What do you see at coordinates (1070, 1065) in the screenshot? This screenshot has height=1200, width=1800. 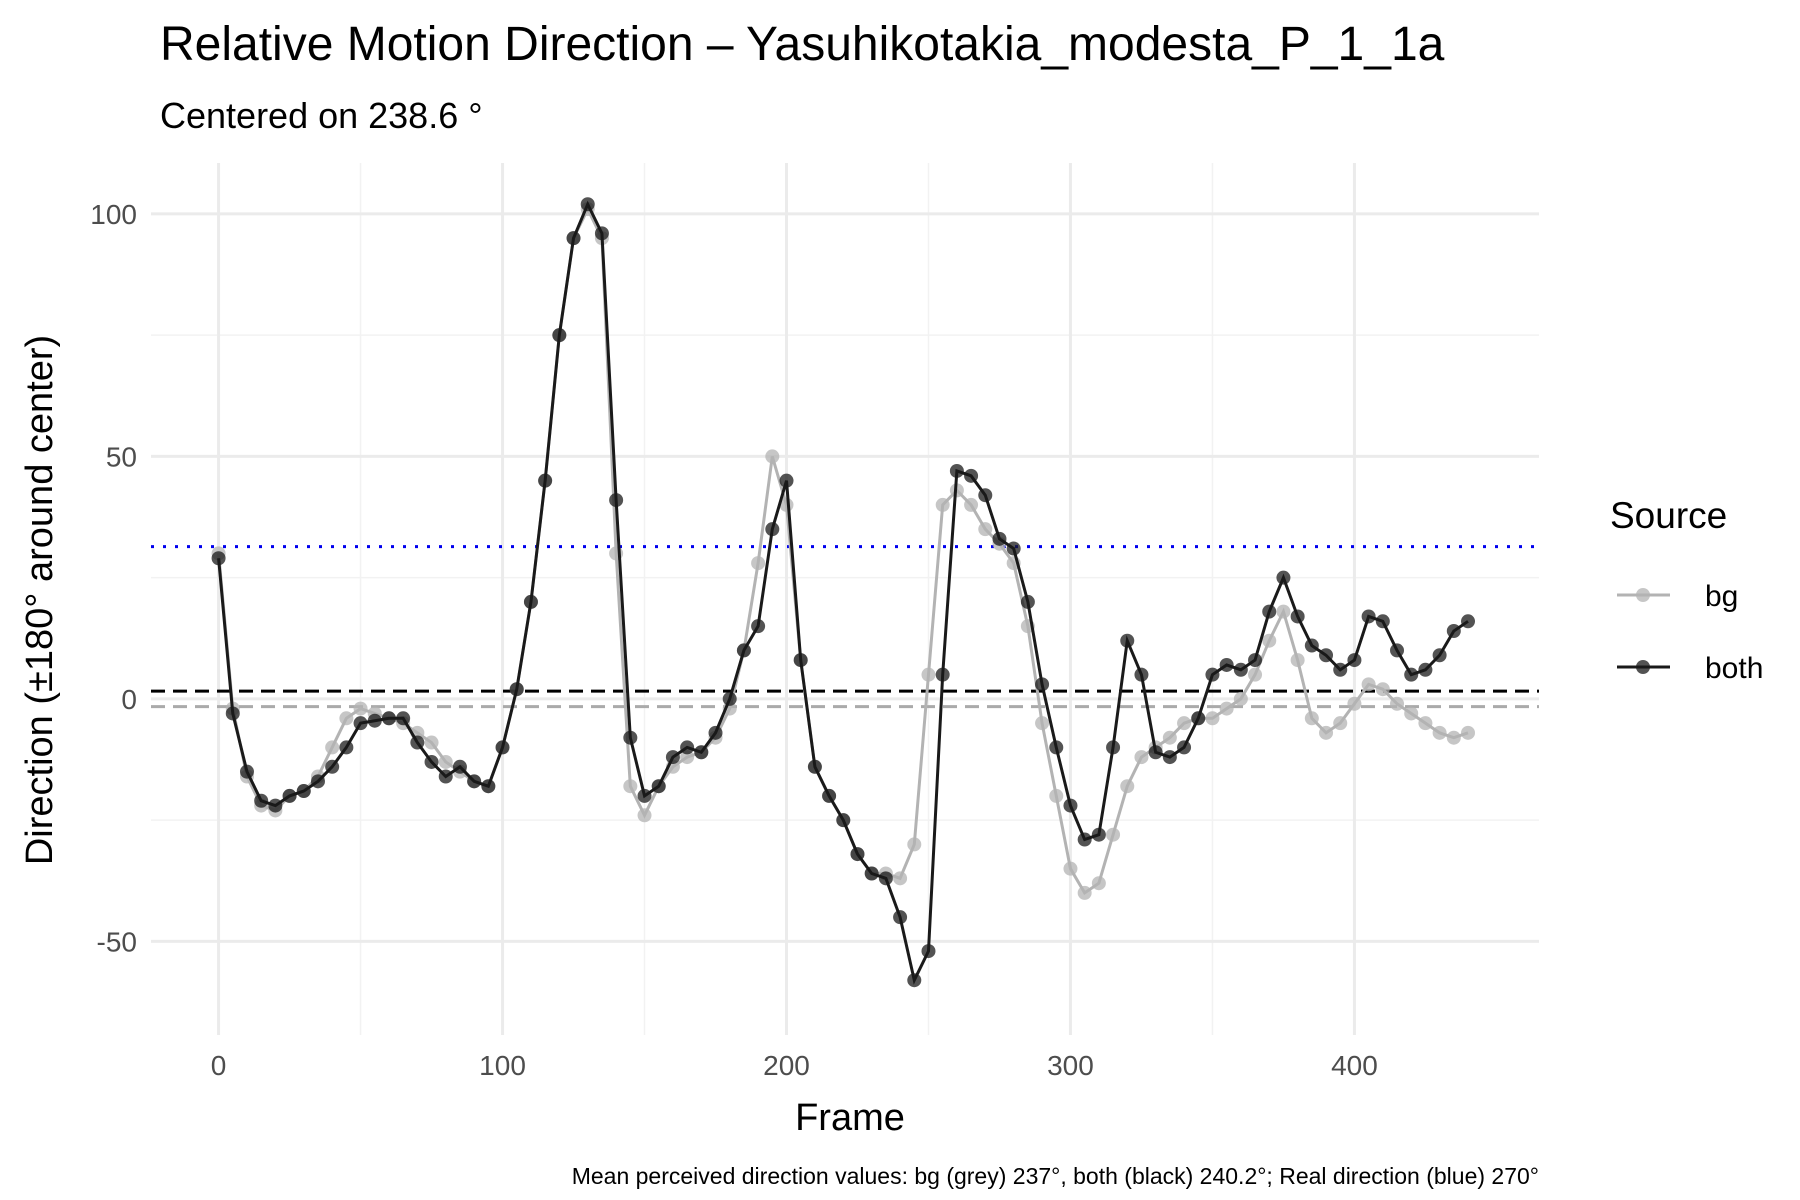 I see `x-tick-label: 300` at bounding box center [1070, 1065].